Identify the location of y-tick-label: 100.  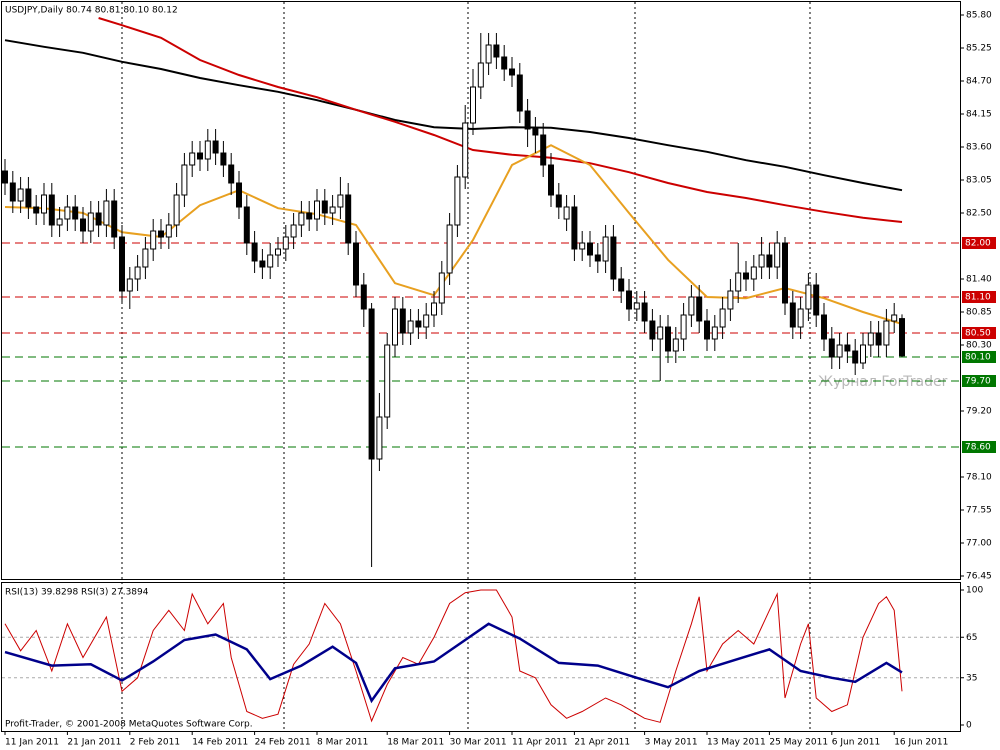
(974, 591).